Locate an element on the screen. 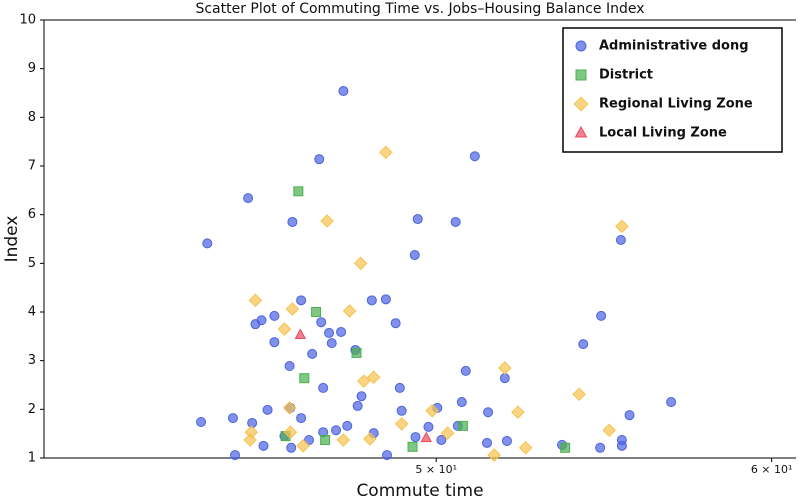  y-tick-label: 4 is located at coordinates (32, 312).